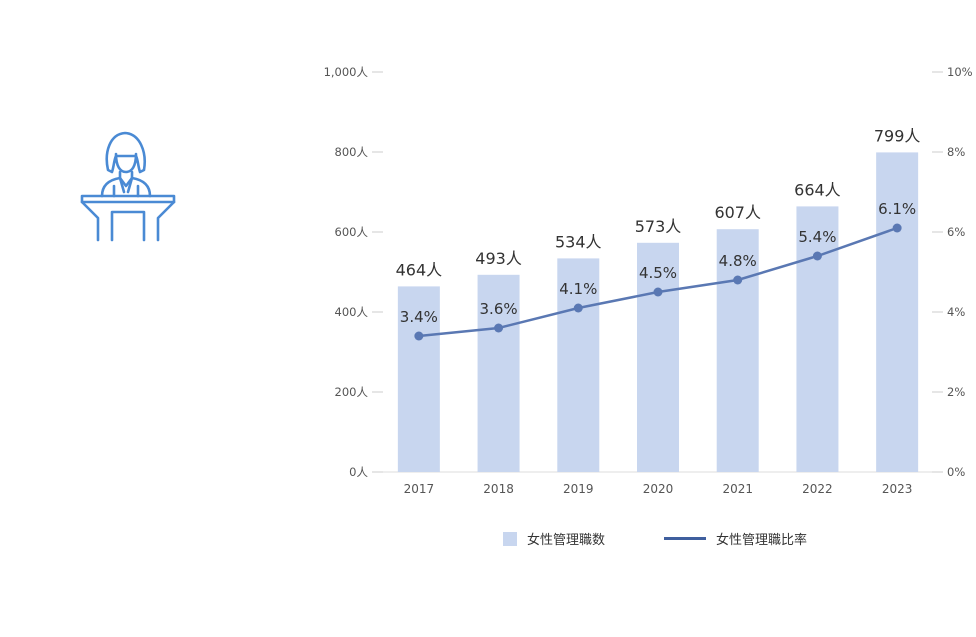  Describe the element at coordinates (960, 72) in the screenshot. I see `y-right-tick-label: 10%` at that location.